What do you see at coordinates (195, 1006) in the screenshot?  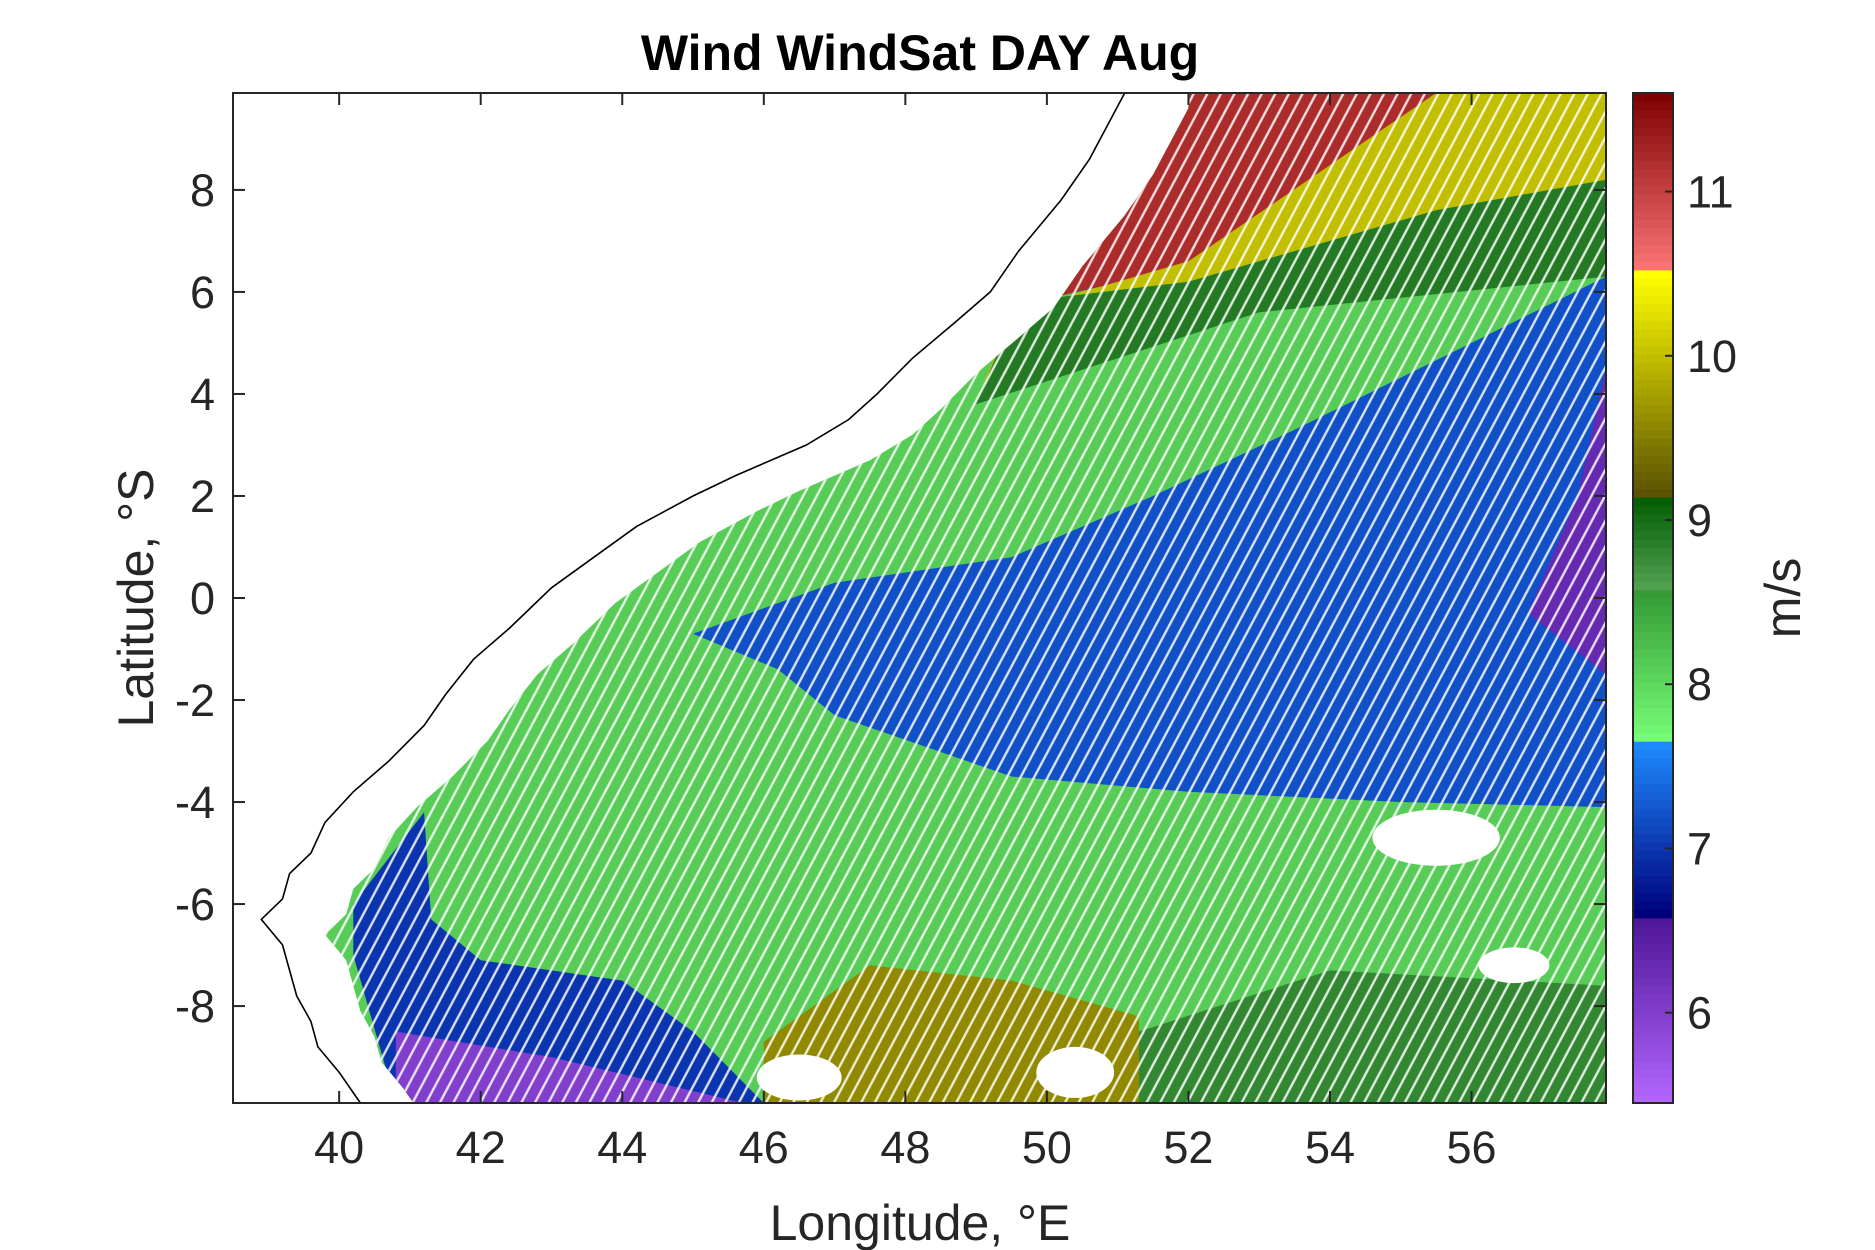 I see `y-tick-label: -8` at bounding box center [195, 1006].